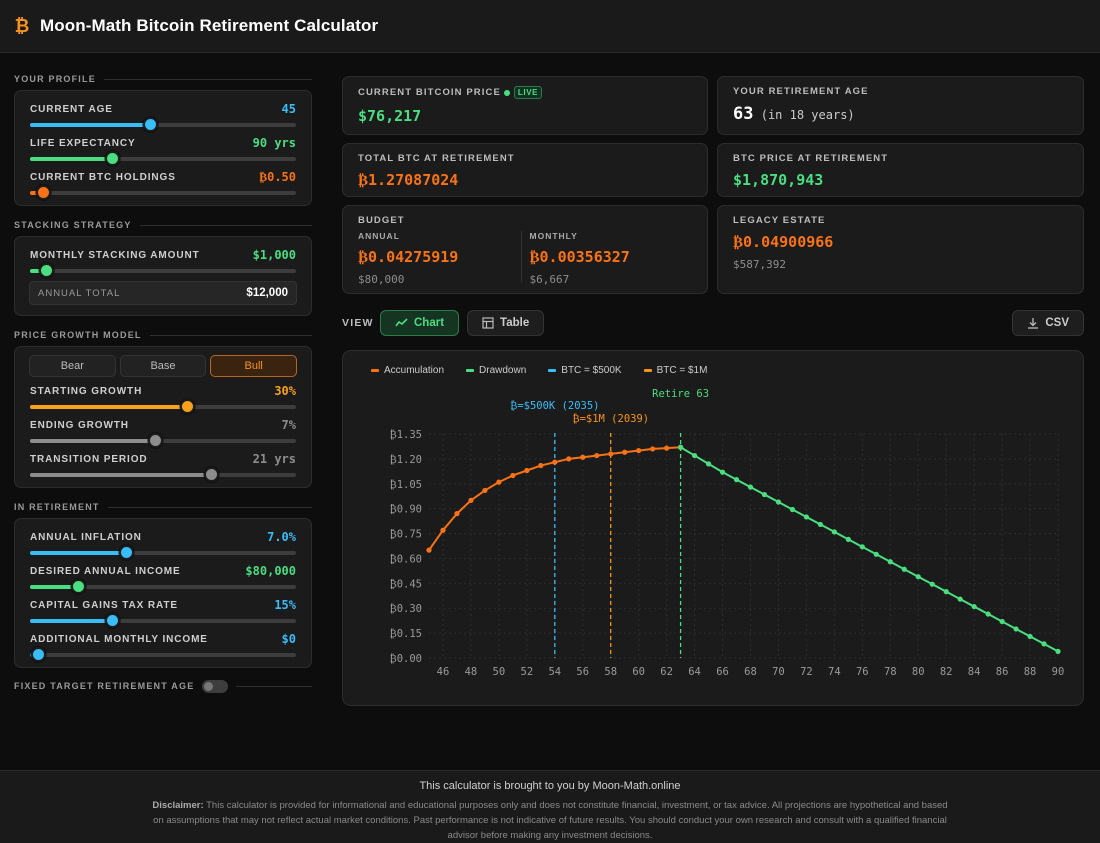 The height and width of the screenshot is (843, 1100). I want to click on x-tick-label: 78, so click(890, 672).